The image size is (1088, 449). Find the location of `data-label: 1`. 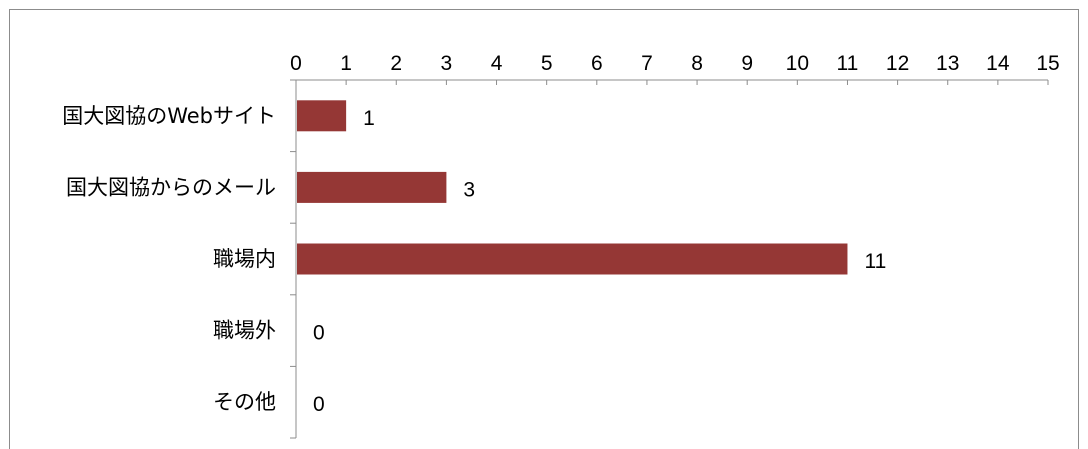

data-label: 1 is located at coordinates (369, 118).